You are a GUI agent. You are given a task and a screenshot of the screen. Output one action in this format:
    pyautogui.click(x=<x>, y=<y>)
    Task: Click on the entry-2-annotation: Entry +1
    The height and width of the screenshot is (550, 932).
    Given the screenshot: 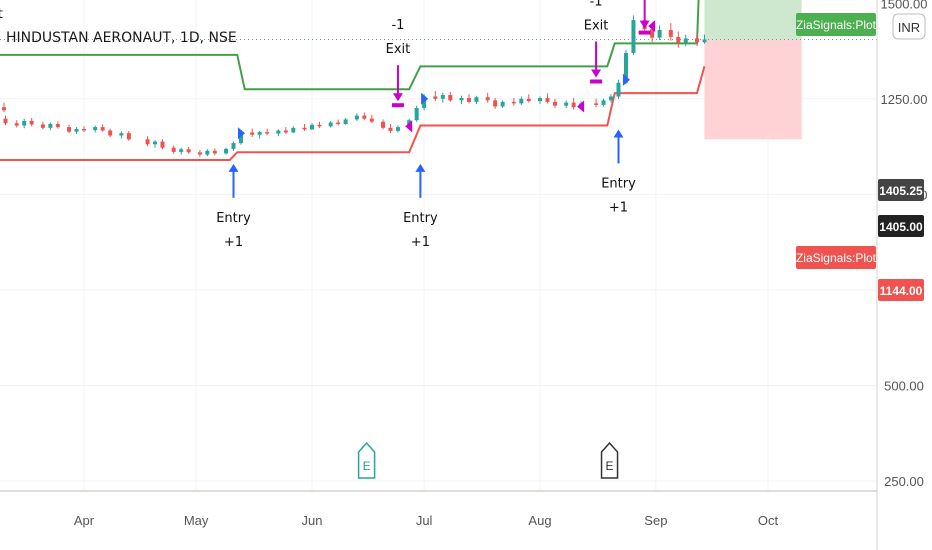 What is the action you would take?
    pyautogui.click(x=420, y=206)
    